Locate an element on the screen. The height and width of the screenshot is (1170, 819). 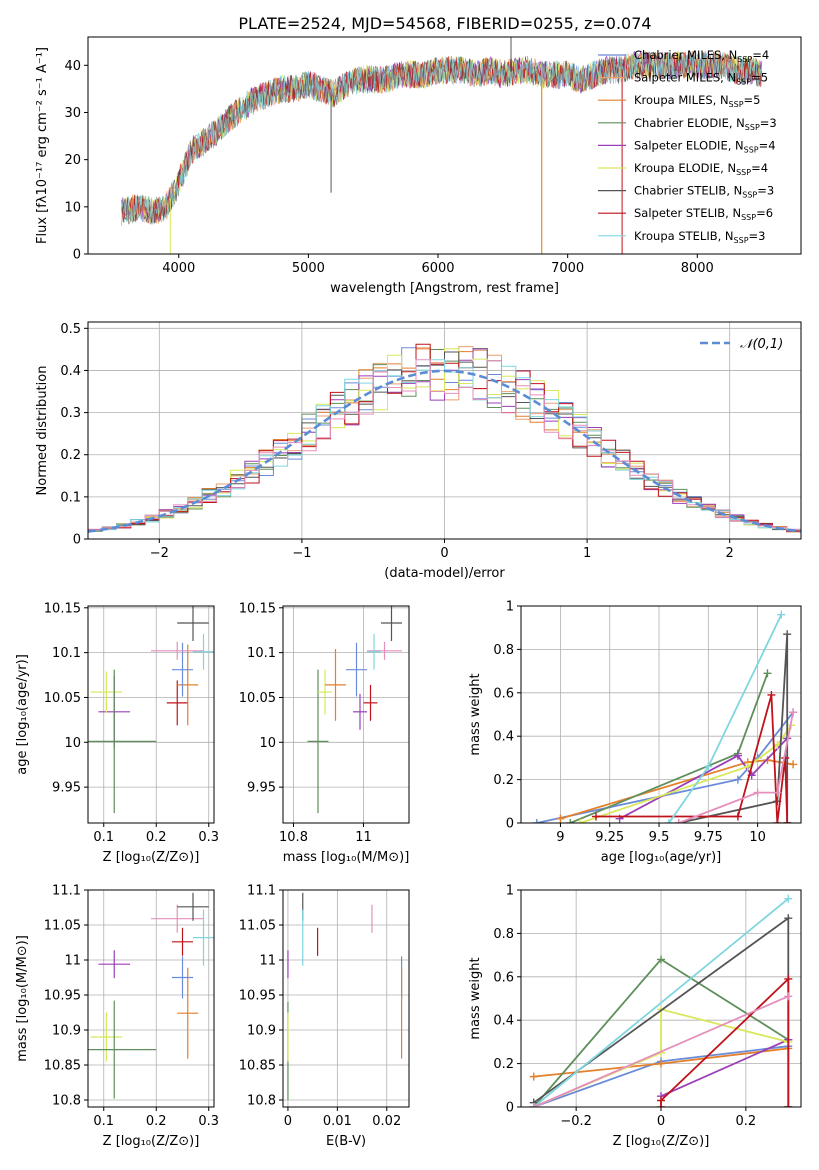
x-tick-label: 9.75 is located at coordinates (708, 837).